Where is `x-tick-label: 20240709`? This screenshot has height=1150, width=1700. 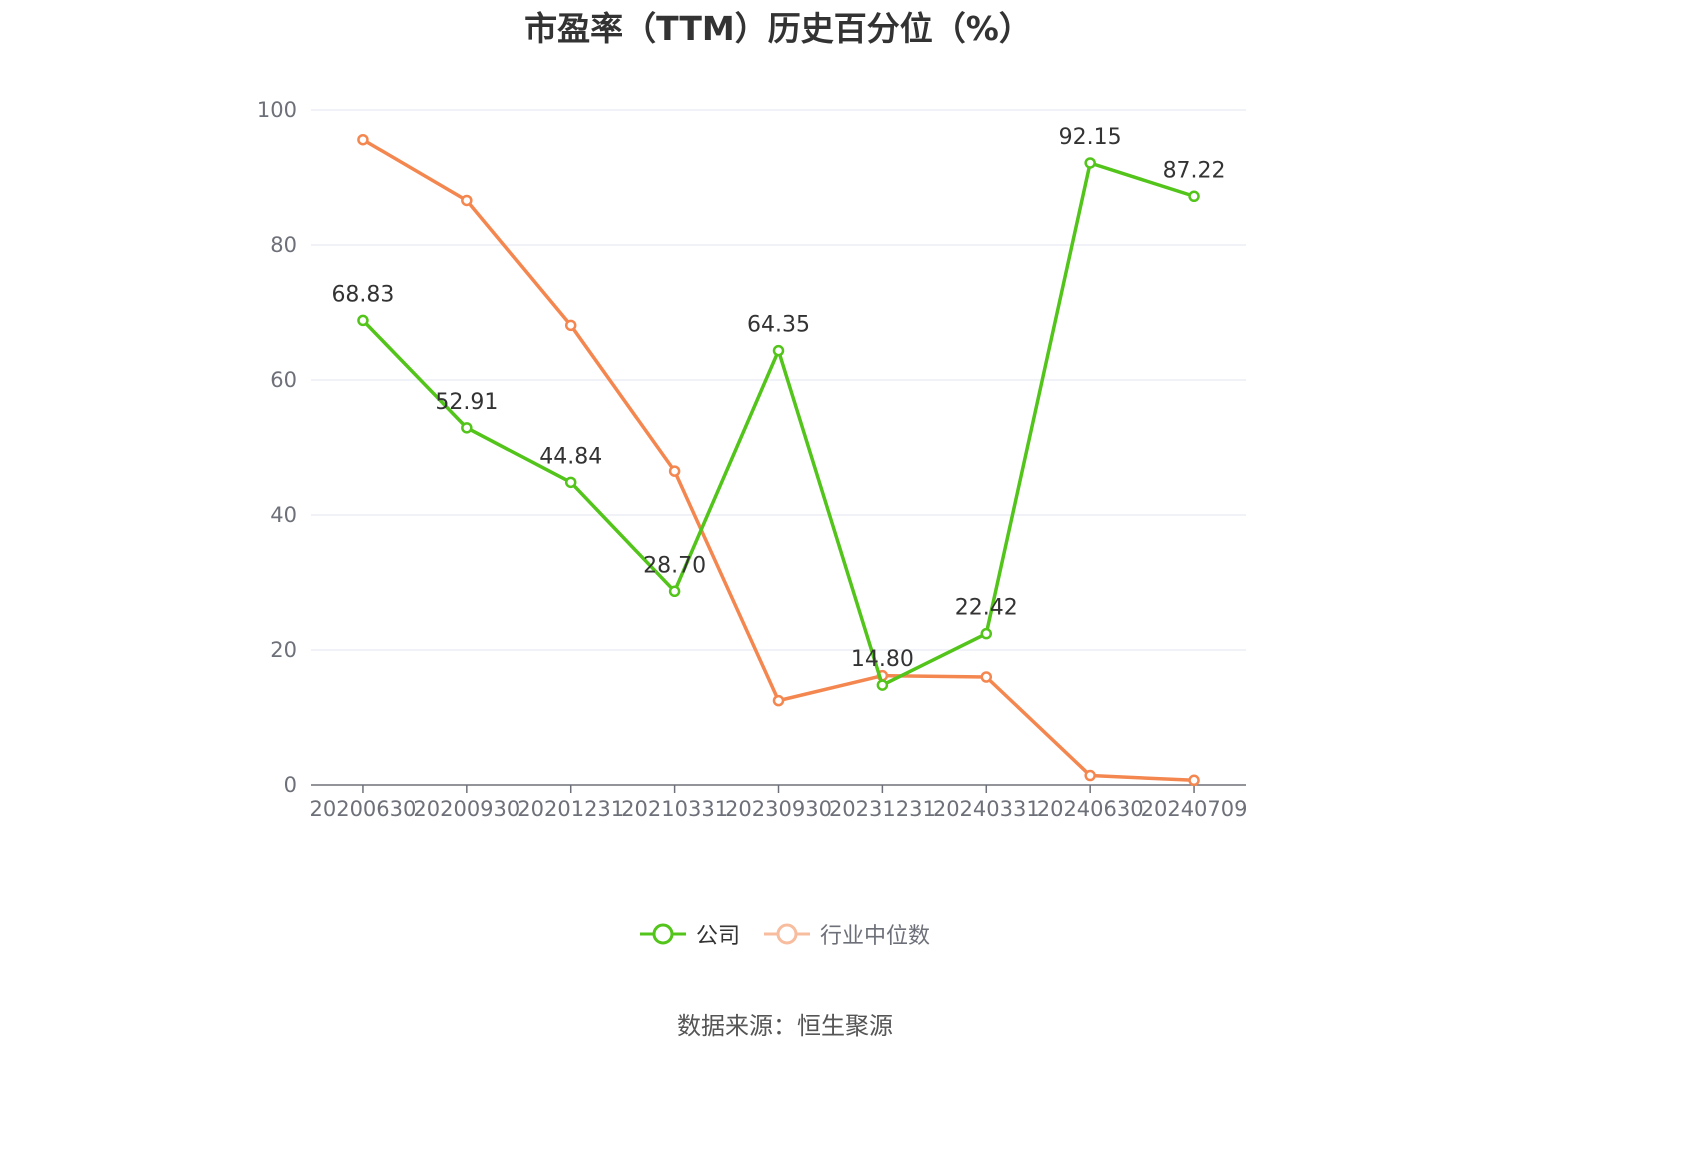 x-tick-label: 20240709 is located at coordinates (1194, 809).